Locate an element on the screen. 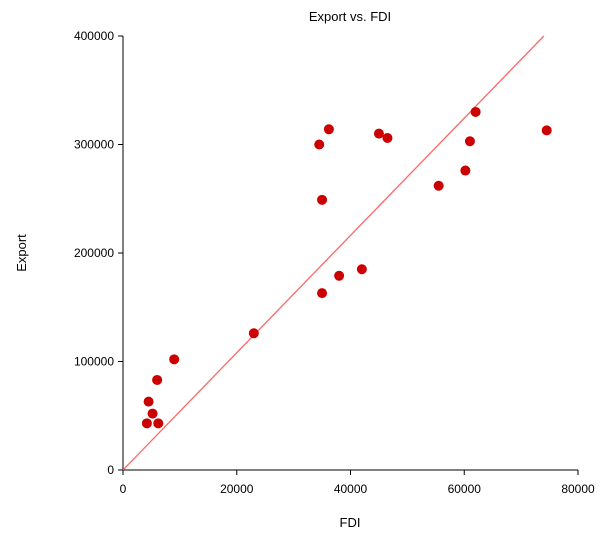 The height and width of the screenshot is (534, 601). x-tick-label: 20000 is located at coordinates (237, 489).